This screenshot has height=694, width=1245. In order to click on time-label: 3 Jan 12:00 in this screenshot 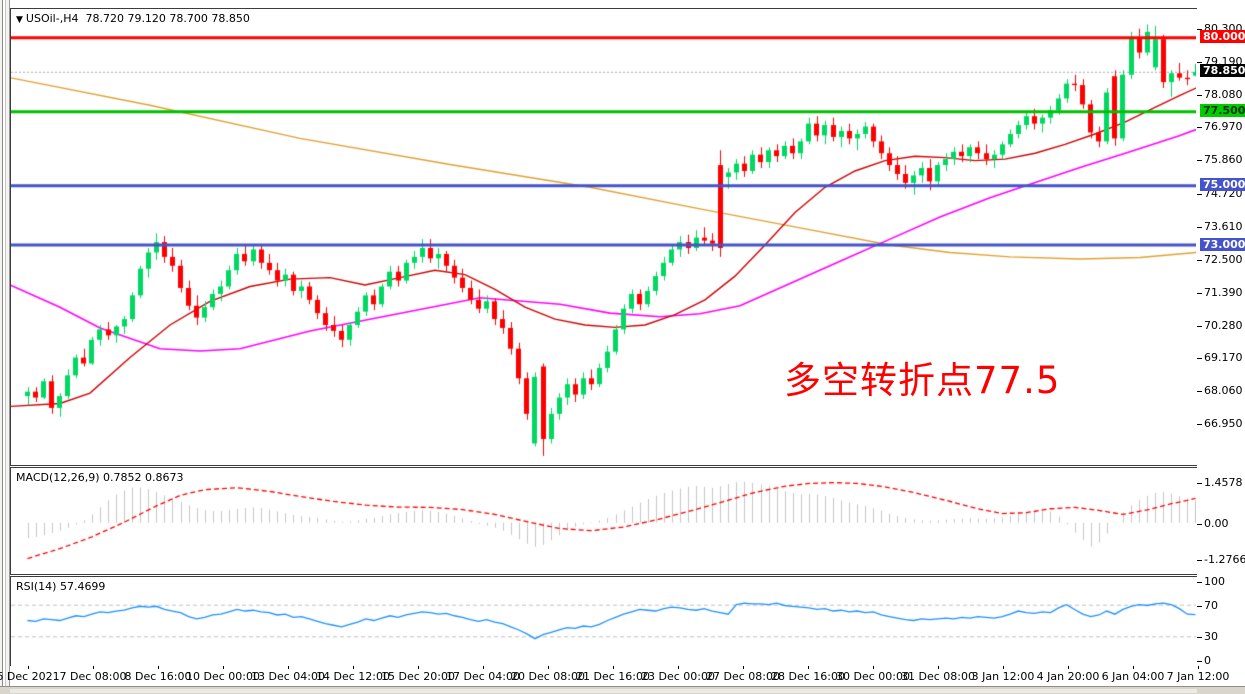, I will do `click(1003, 676)`.